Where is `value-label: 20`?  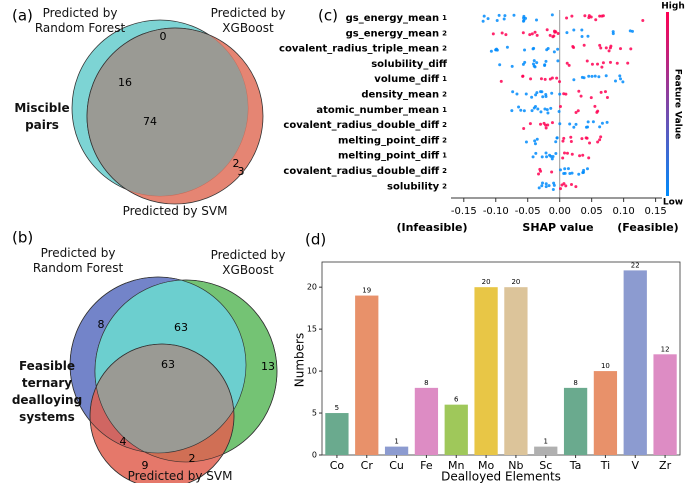 value-label: 20 is located at coordinates (515, 282).